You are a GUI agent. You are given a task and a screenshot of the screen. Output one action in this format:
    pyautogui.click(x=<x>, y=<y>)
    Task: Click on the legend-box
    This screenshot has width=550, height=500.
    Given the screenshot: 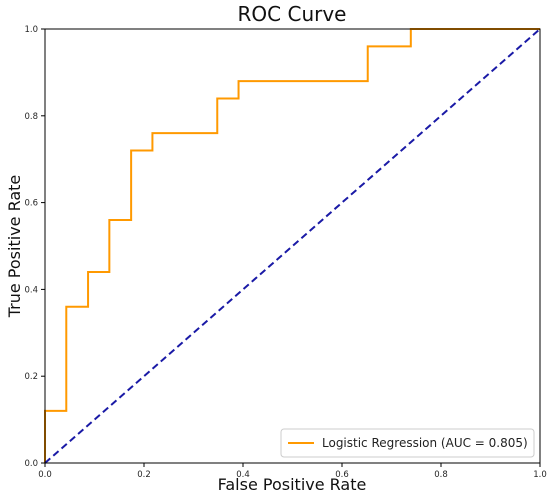 What is the action you would take?
    pyautogui.click(x=407, y=443)
    